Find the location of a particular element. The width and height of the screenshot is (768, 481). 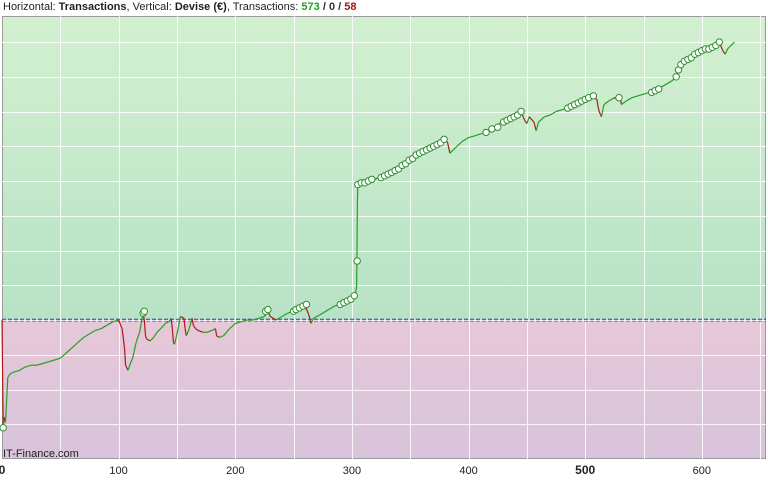

horizontal-label: Horizontal: is located at coordinates (29, 7).